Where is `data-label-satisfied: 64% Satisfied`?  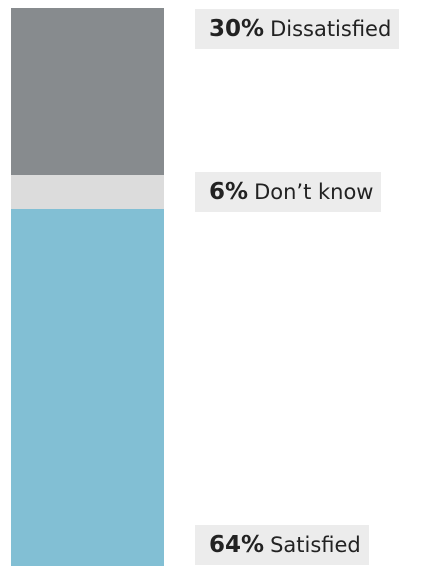 data-label-satisfied: 64% Satisfied is located at coordinates (282, 545).